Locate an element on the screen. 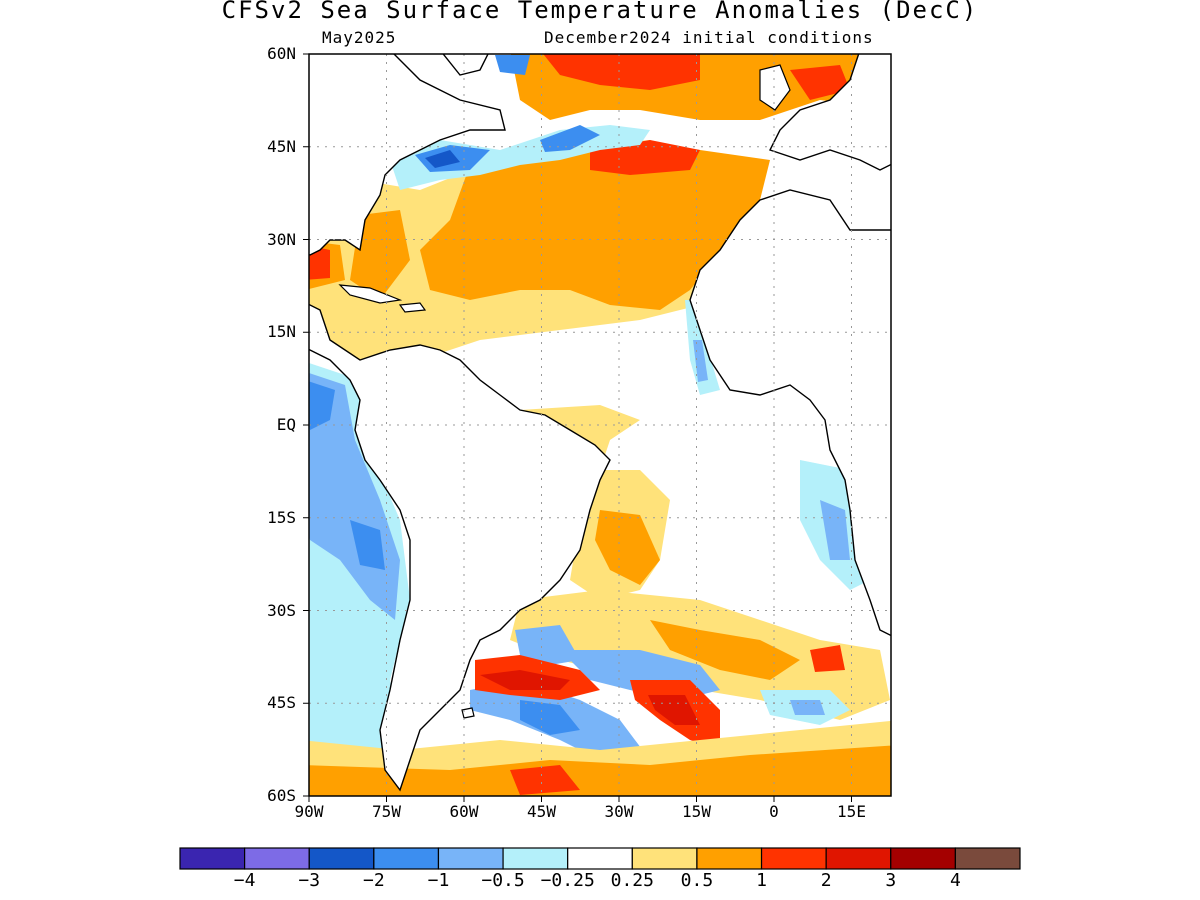 The width and height of the screenshot is (1200, 900). lat-label: EQ is located at coordinates (286, 424).